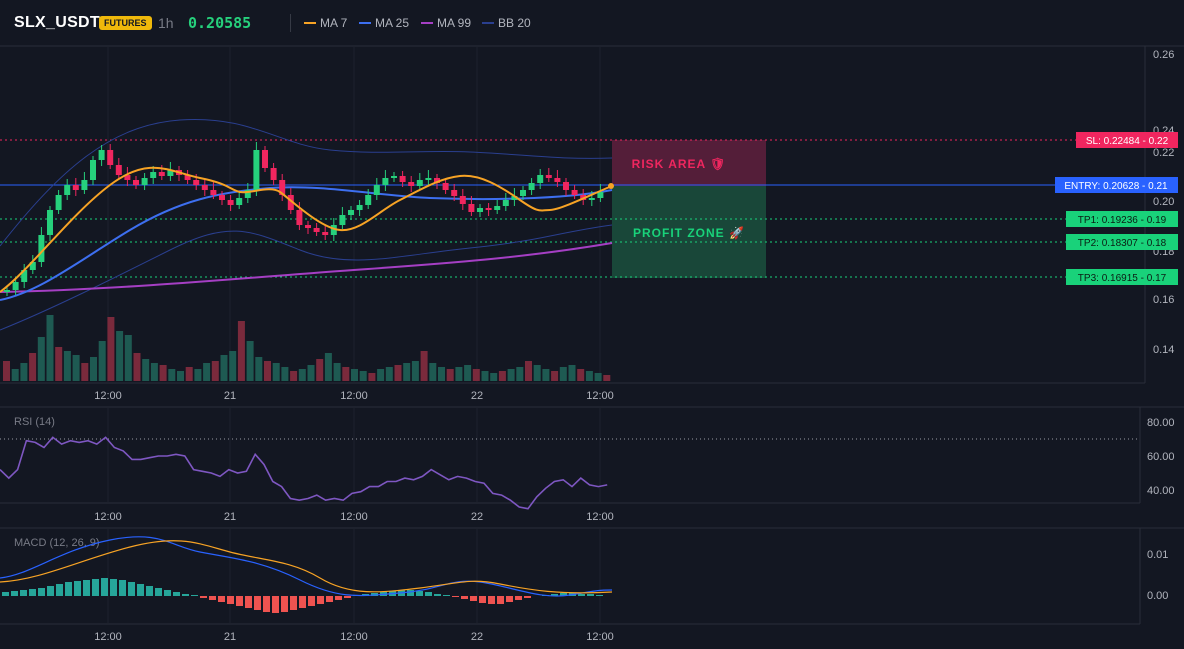  I want to click on sl-label: SL: 0.22484 - 0.22, so click(1127, 141).